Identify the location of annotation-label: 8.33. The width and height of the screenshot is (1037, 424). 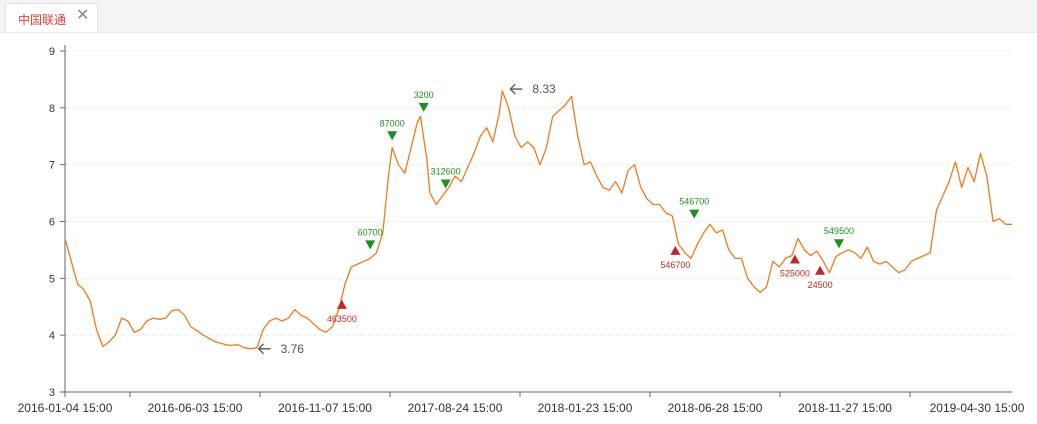
(544, 89).